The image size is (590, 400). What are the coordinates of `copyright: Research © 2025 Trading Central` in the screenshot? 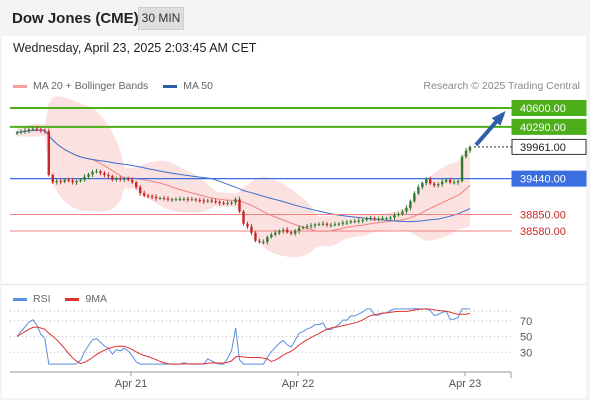 It's located at (501, 86).